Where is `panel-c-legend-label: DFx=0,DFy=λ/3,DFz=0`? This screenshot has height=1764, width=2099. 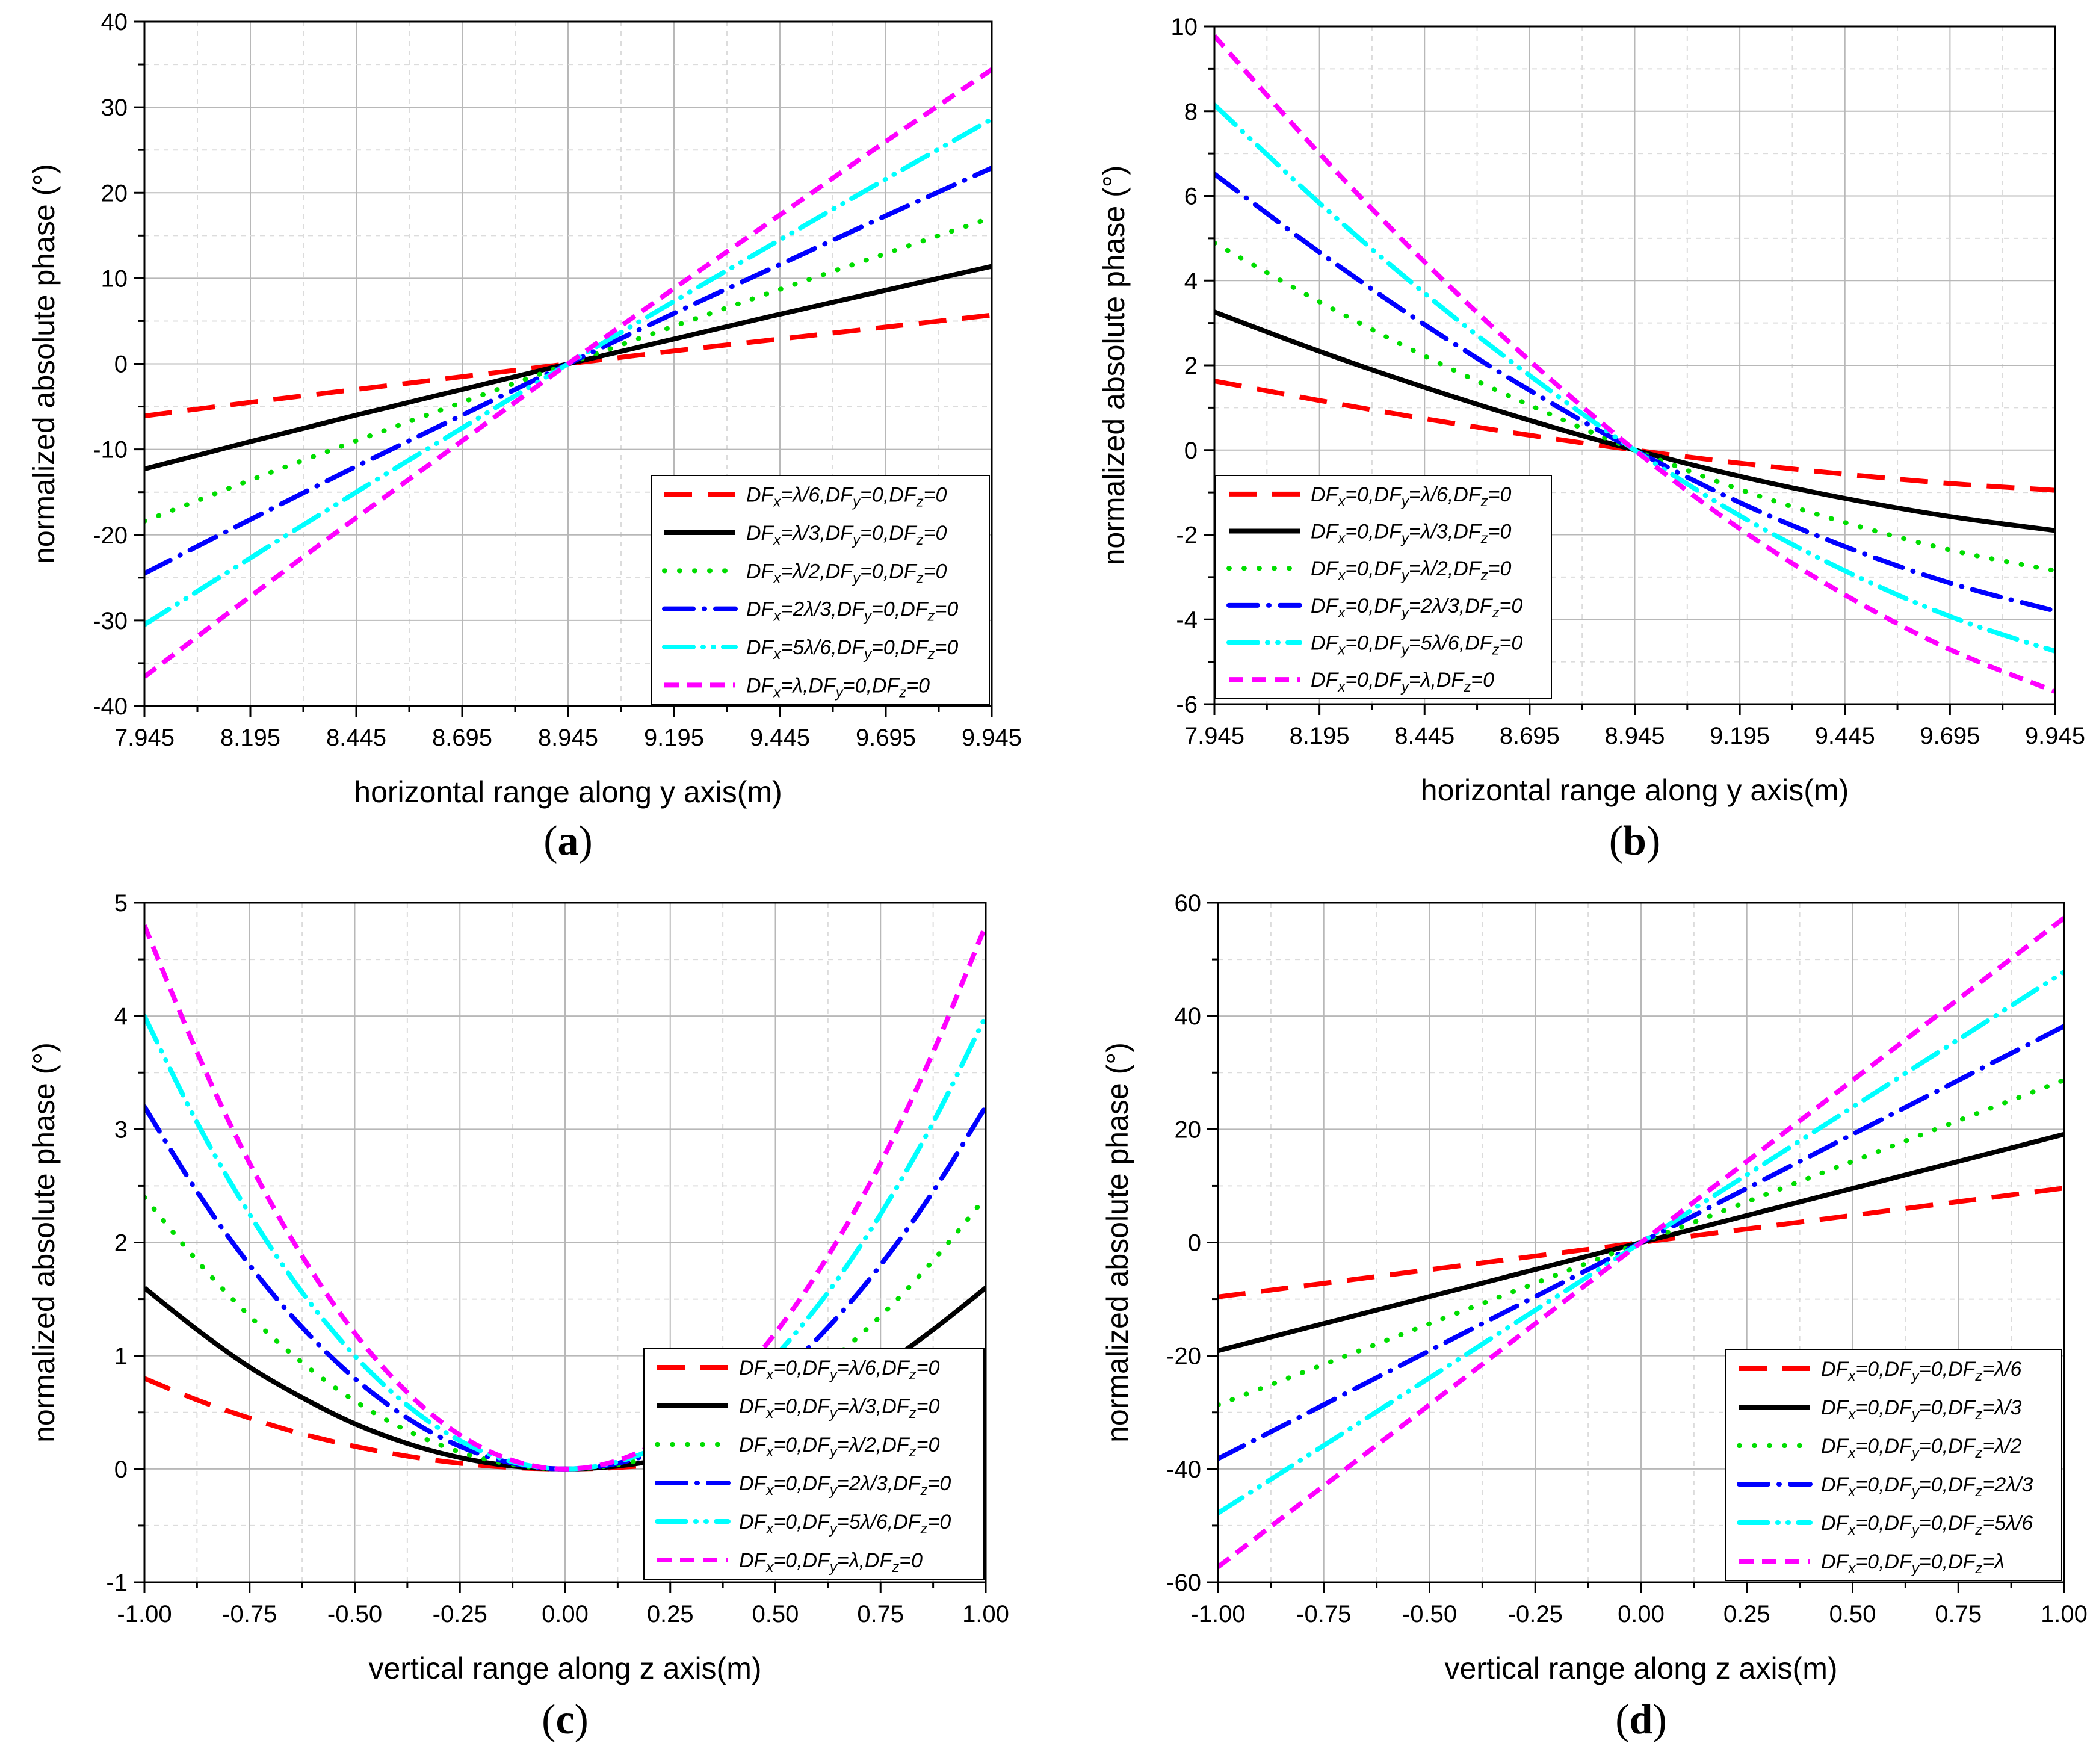 panel-c-legend-label: DFx=0,DFy=λ/3,DFz=0 is located at coordinates (839, 1408).